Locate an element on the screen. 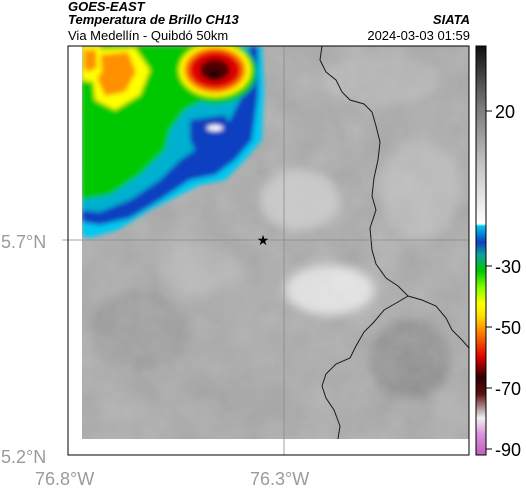  product-title: Temperatura de Brillo CH13 is located at coordinates (153, 19).